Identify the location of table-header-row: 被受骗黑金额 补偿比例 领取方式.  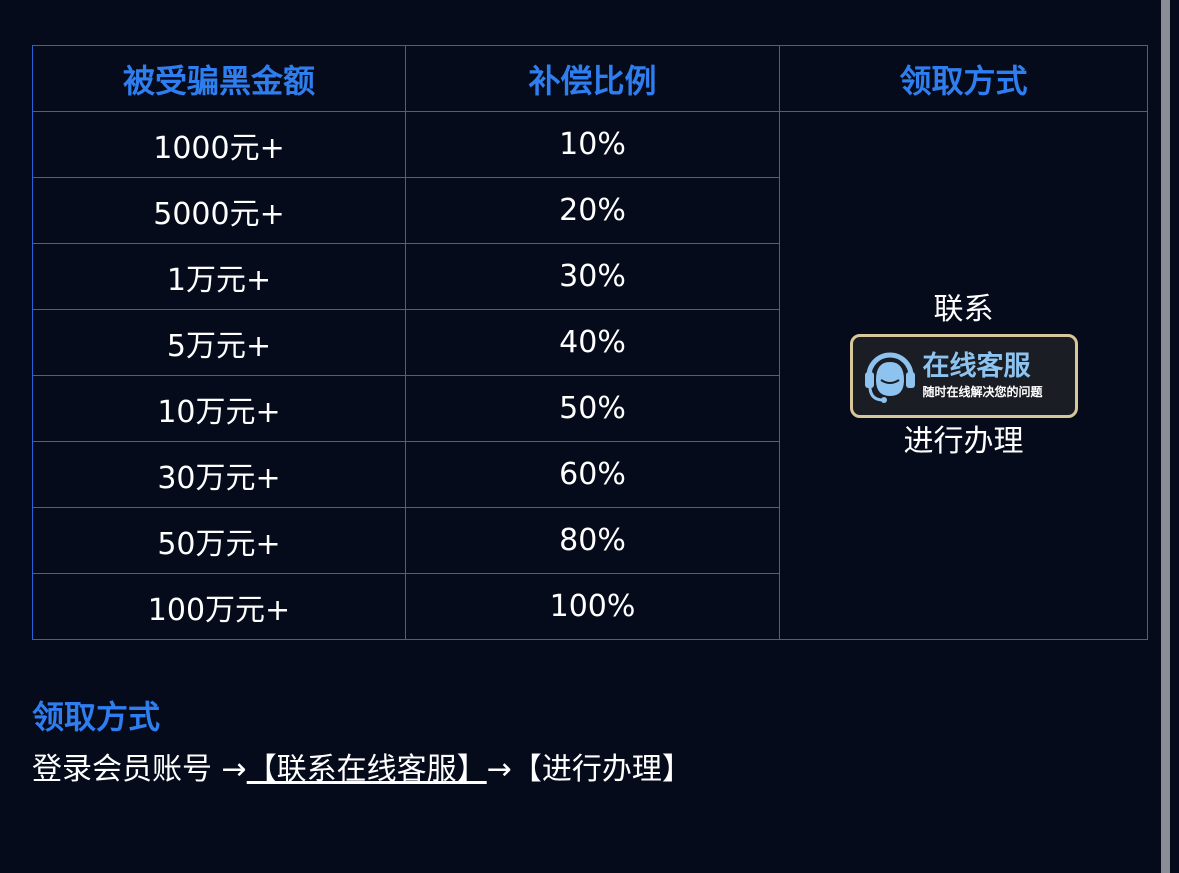
(590, 78).